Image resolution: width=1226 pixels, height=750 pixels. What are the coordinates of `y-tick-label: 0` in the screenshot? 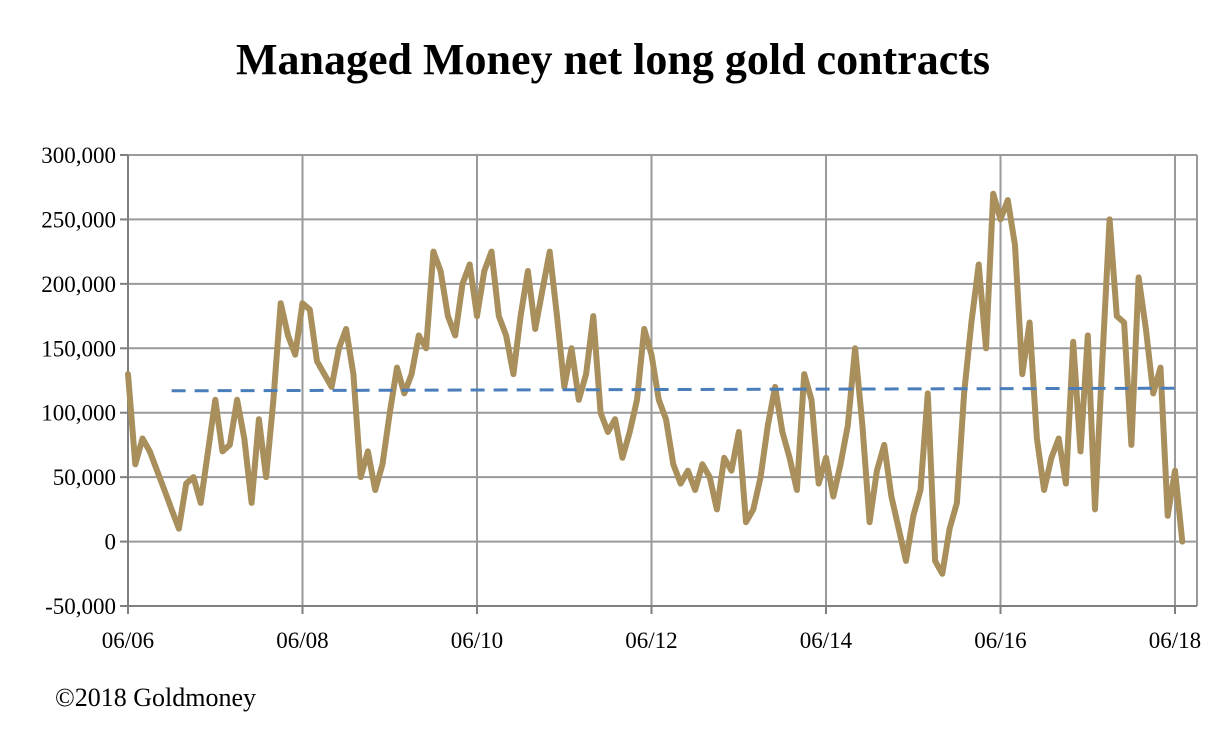 It's located at (111, 542).